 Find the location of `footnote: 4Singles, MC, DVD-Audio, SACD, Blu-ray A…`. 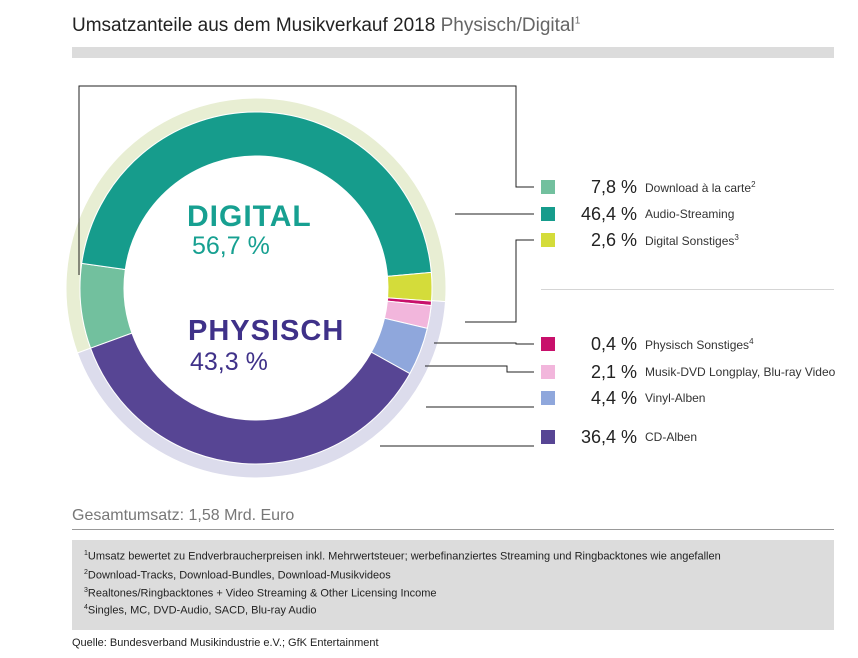

footnote: 4Singles, MC, DVD-Audio, SACD, Blu-ray A… is located at coordinates (200, 610).